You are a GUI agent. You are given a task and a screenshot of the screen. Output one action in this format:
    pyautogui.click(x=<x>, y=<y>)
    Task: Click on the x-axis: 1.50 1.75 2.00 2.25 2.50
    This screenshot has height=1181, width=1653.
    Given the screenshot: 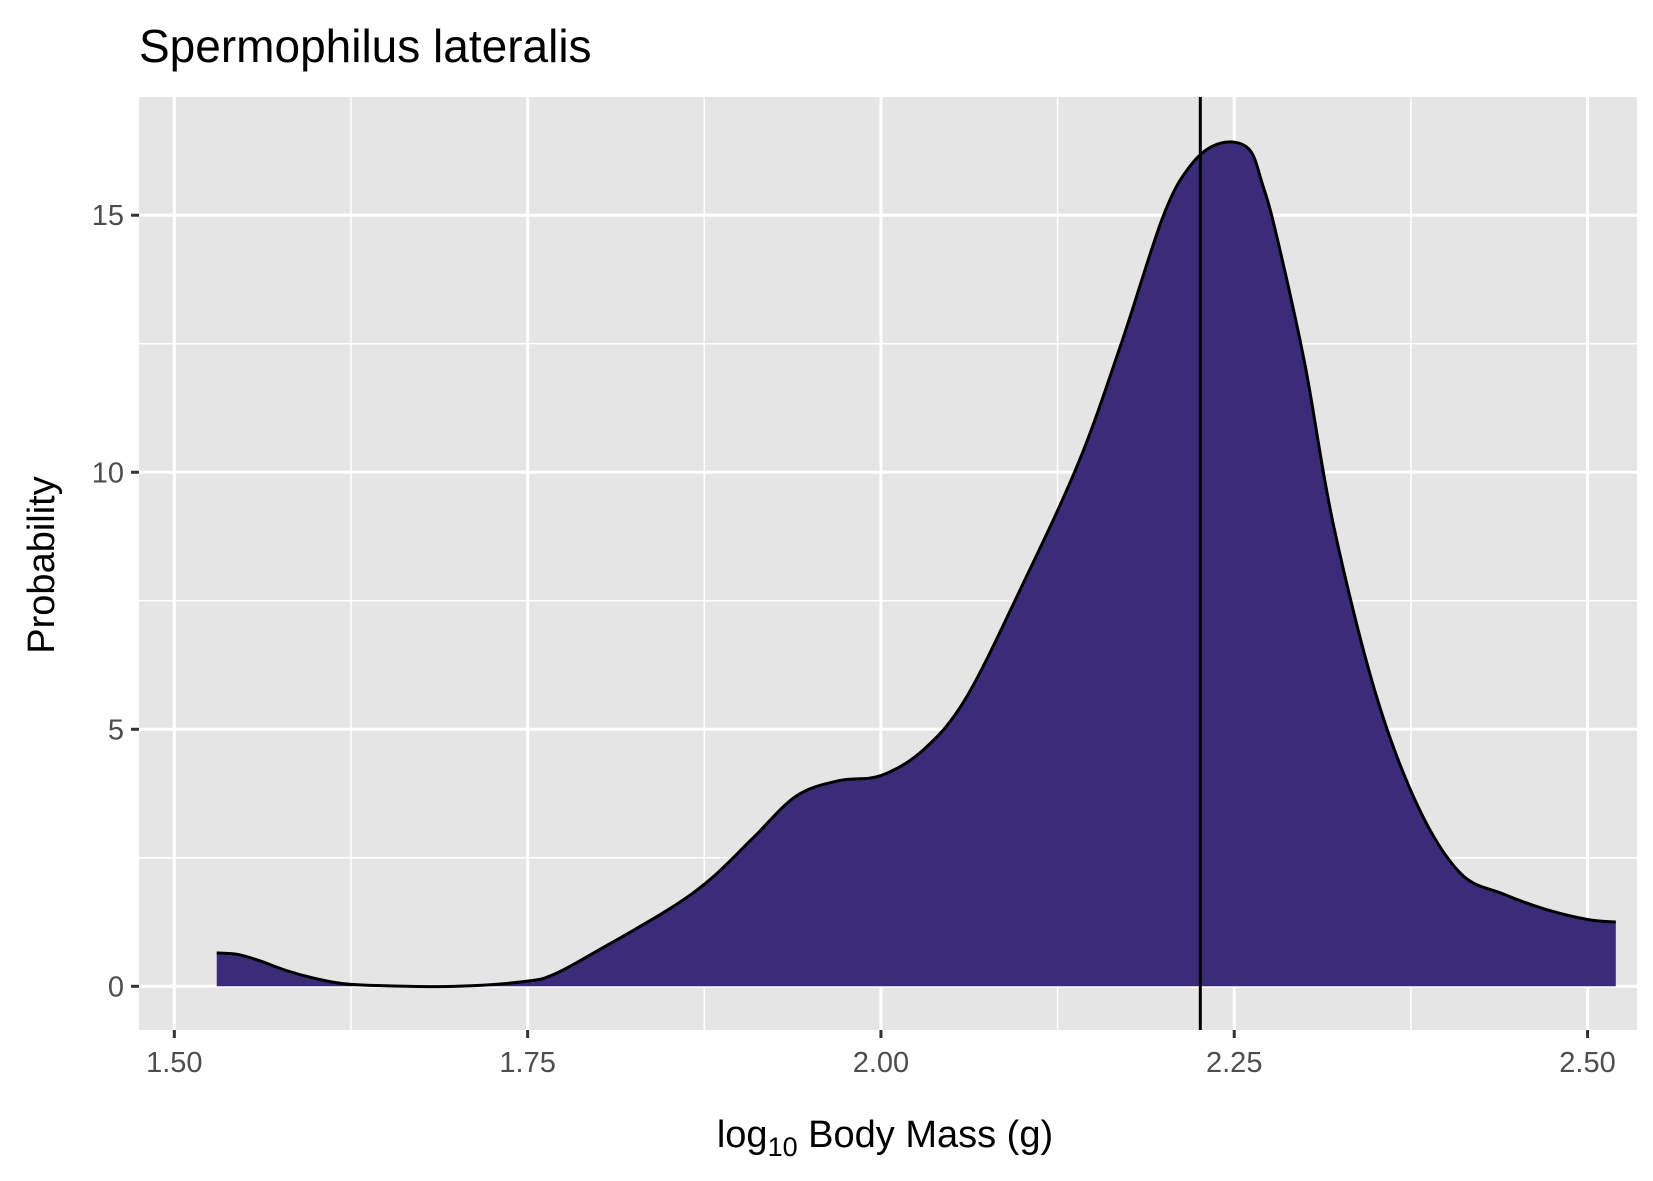 What is the action you would take?
    pyautogui.click(x=881, y=1054)
    